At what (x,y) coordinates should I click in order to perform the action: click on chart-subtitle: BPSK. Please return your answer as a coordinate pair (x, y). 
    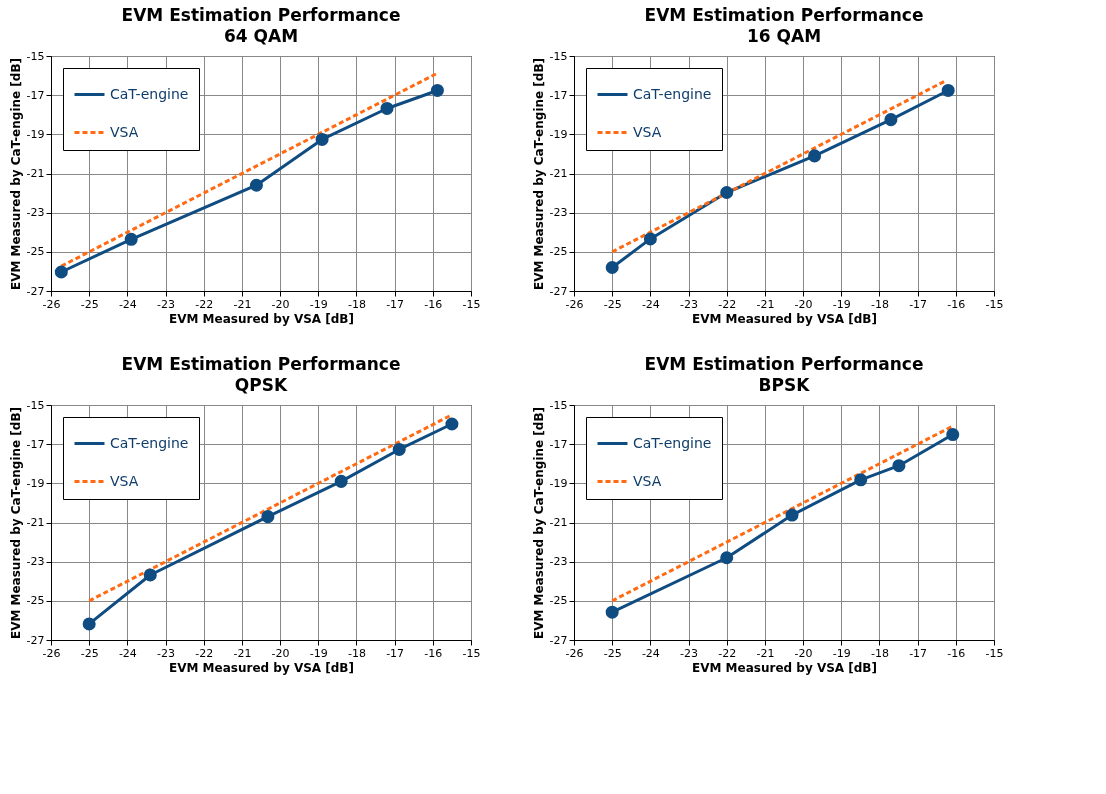
    Looking at the image, I should click on (784, 385).